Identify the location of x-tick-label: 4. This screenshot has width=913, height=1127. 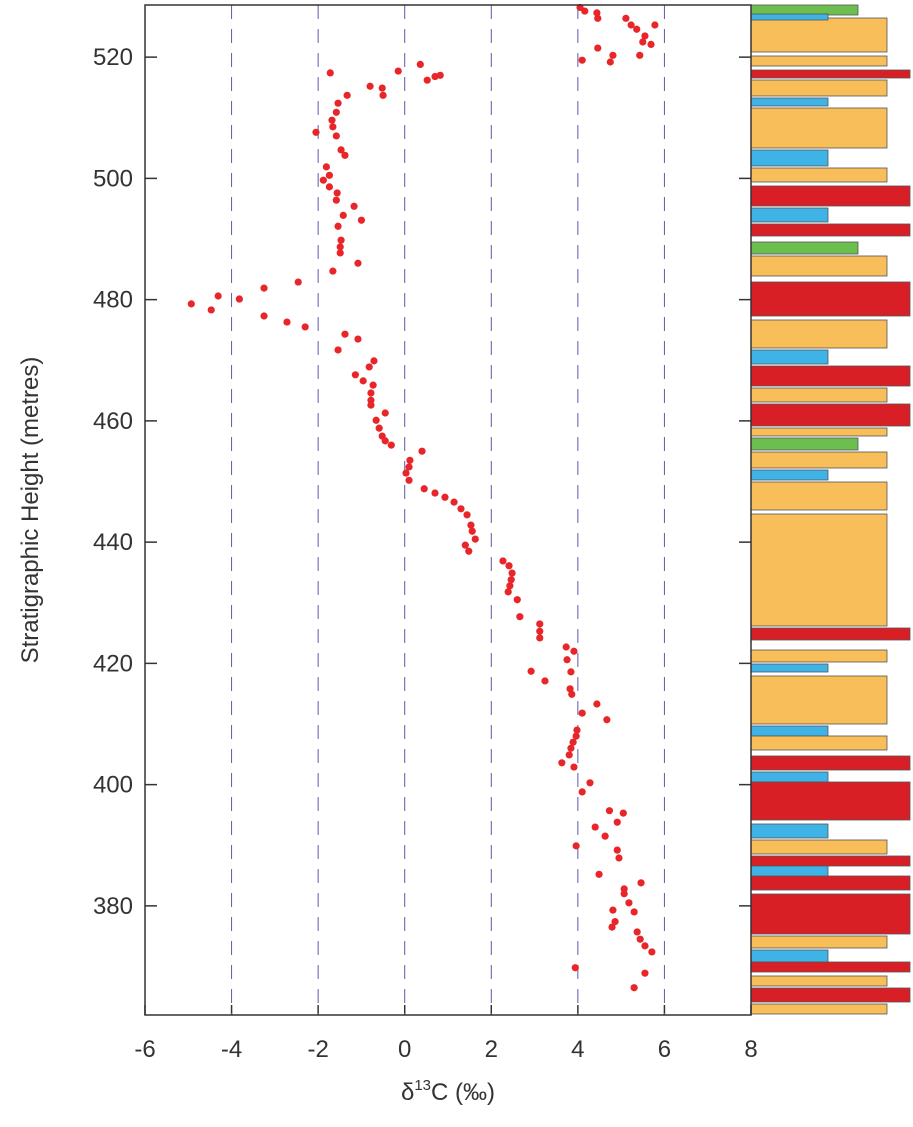
(577, 1049).